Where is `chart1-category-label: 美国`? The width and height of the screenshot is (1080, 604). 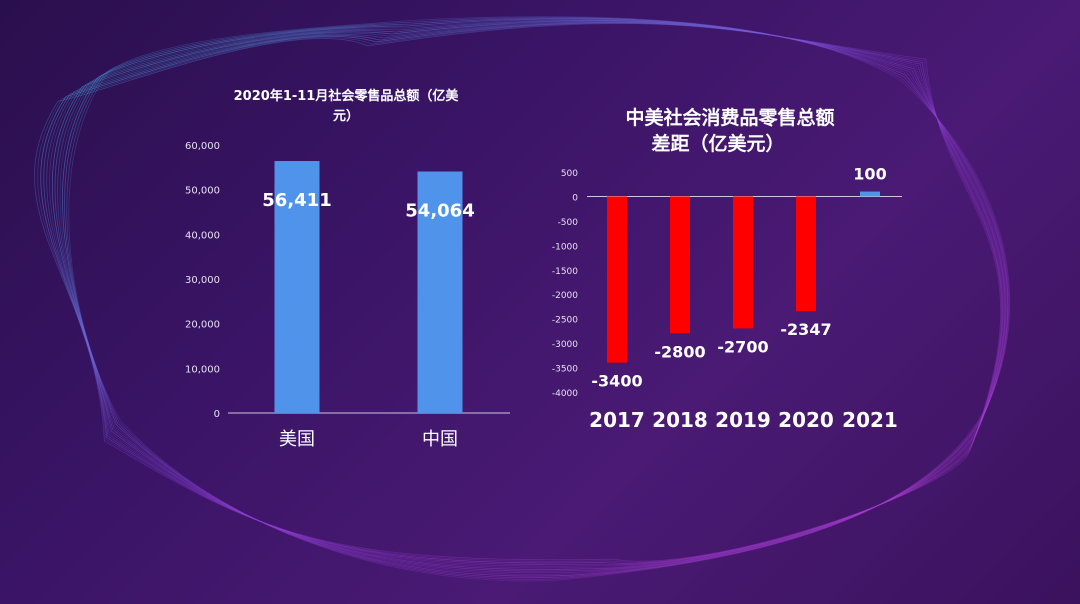
chart1-category-label: 美国 is located at coordinates (297, 439).